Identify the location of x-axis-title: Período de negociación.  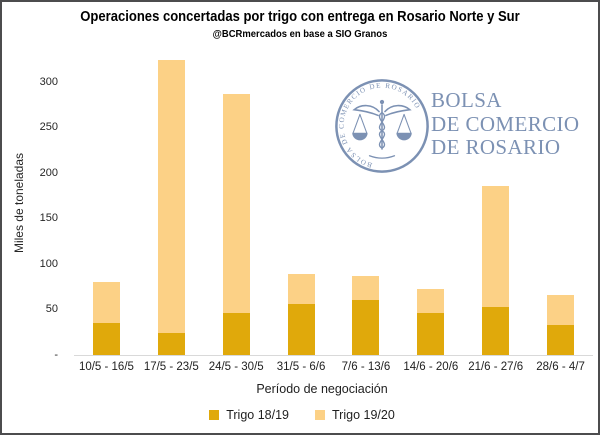
(322, 389).